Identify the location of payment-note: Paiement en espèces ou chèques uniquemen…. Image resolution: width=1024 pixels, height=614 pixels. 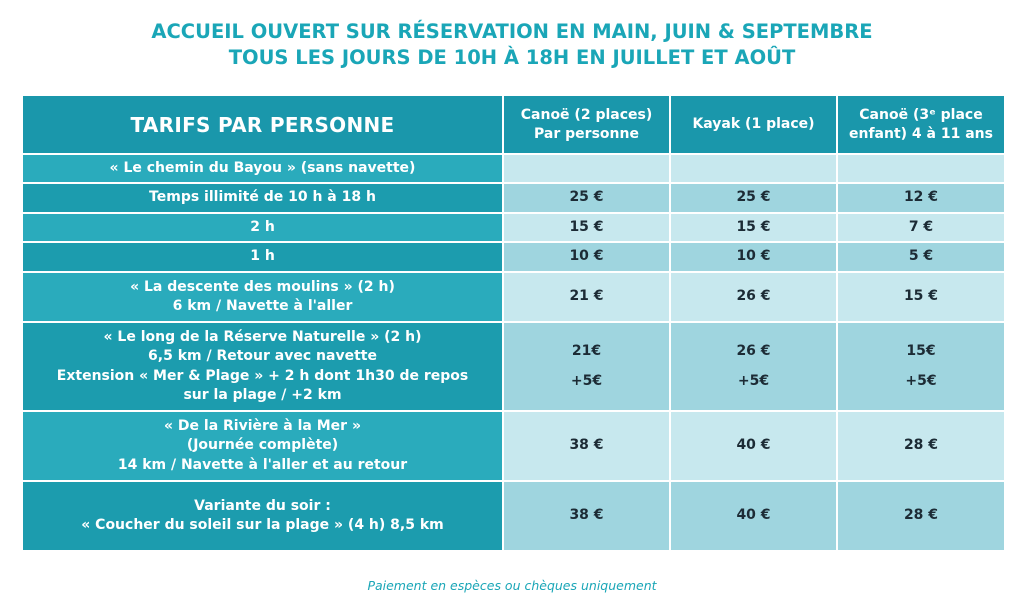
(512, 585).